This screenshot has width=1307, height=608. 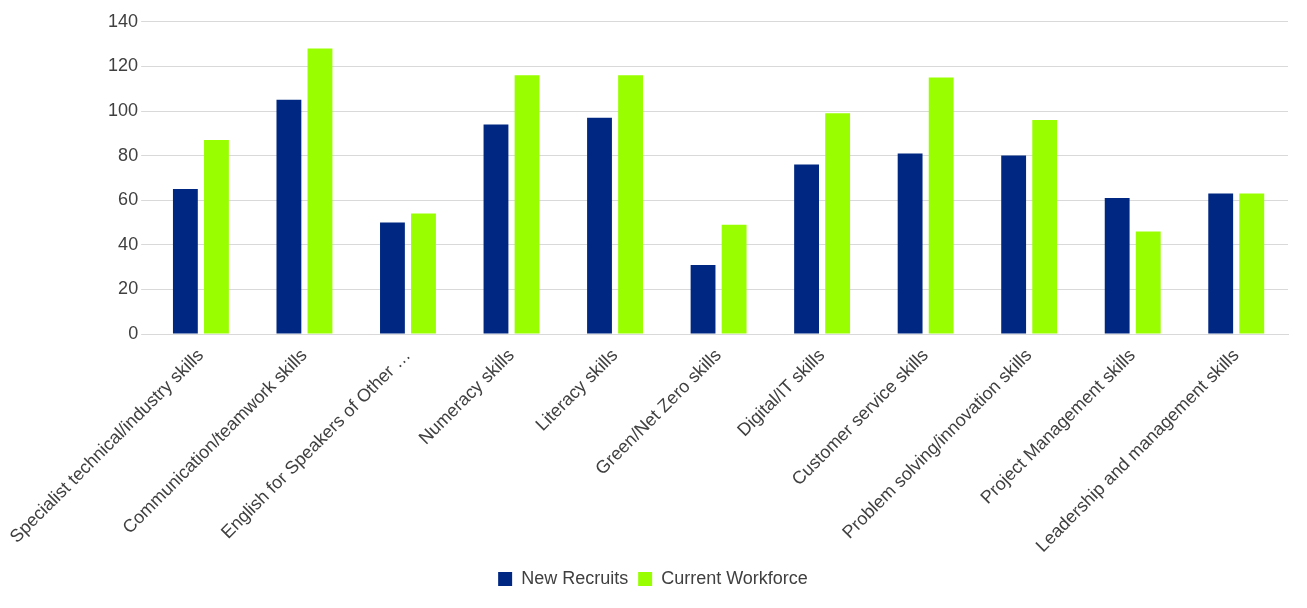 I want to click on y-tick-label: 40, so click(x=128, y=243).